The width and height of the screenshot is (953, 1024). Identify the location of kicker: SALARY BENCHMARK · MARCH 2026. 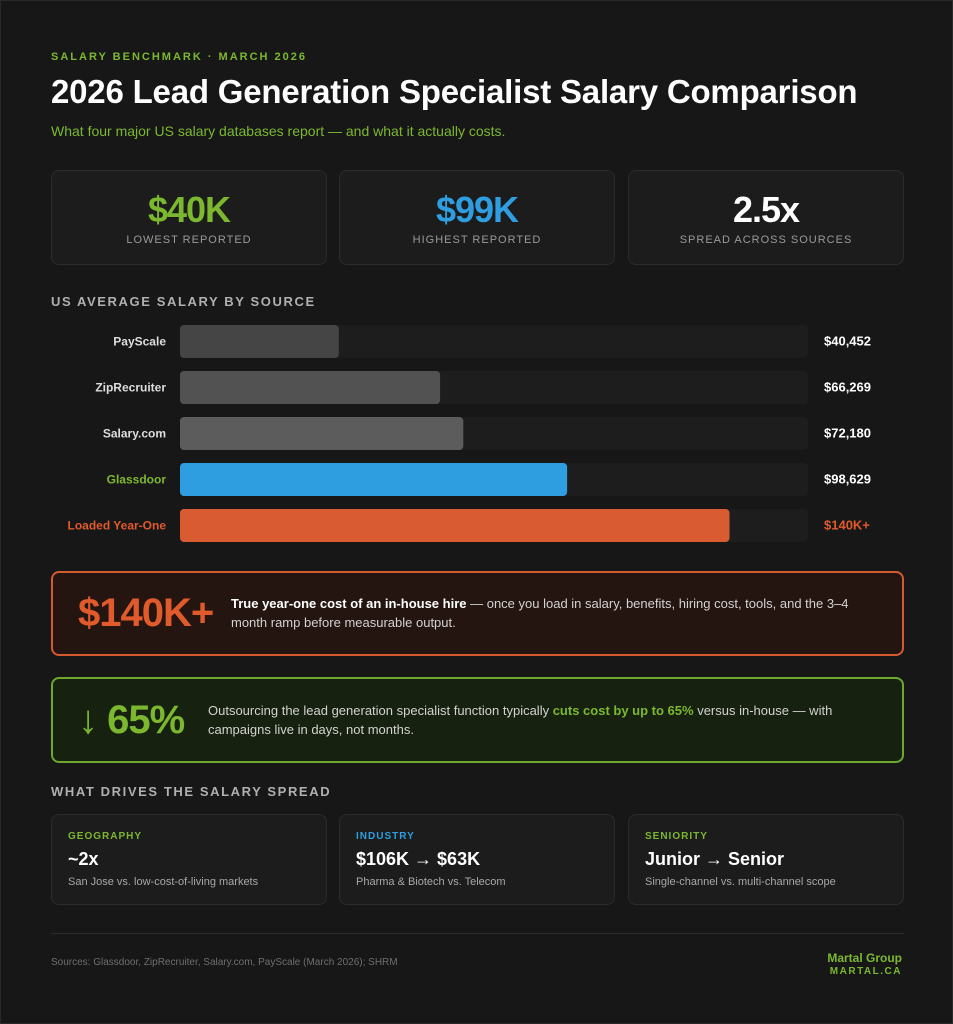
(179, 57).